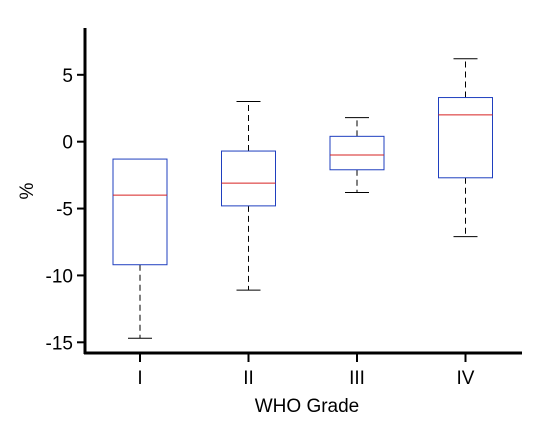 This screenshot has height=444, width=560. Describe the element at coordinates (307, 406) in the screenshot. I see `x-axis-title: WHO Grade` at that location.